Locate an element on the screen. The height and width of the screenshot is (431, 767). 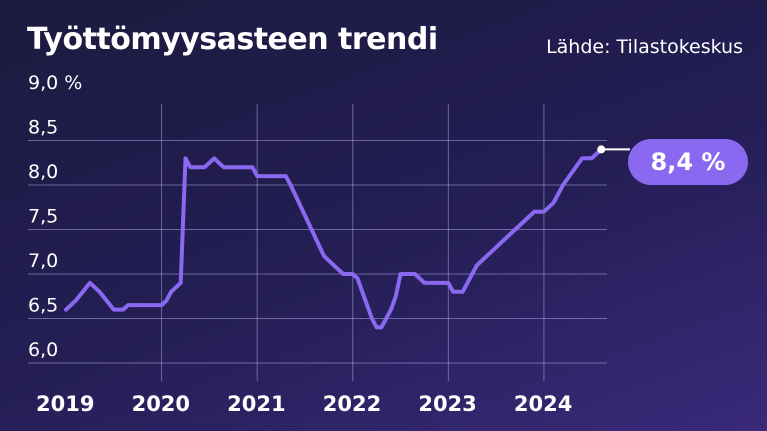
x-tick-label: 2023 is located at coordinates (447, 404).